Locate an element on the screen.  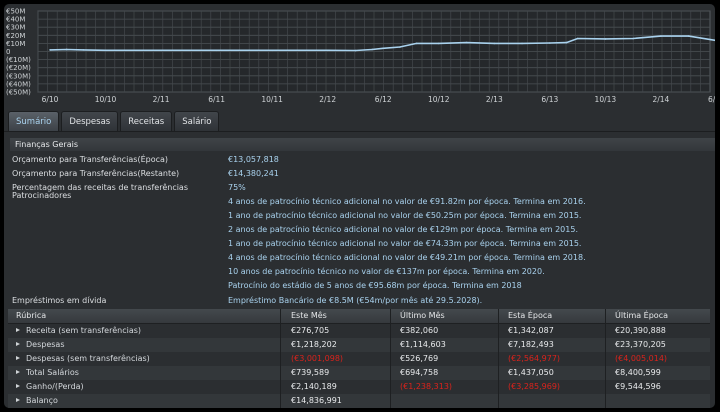
table-row-label: Despesas is located at coordinates (45, 344).